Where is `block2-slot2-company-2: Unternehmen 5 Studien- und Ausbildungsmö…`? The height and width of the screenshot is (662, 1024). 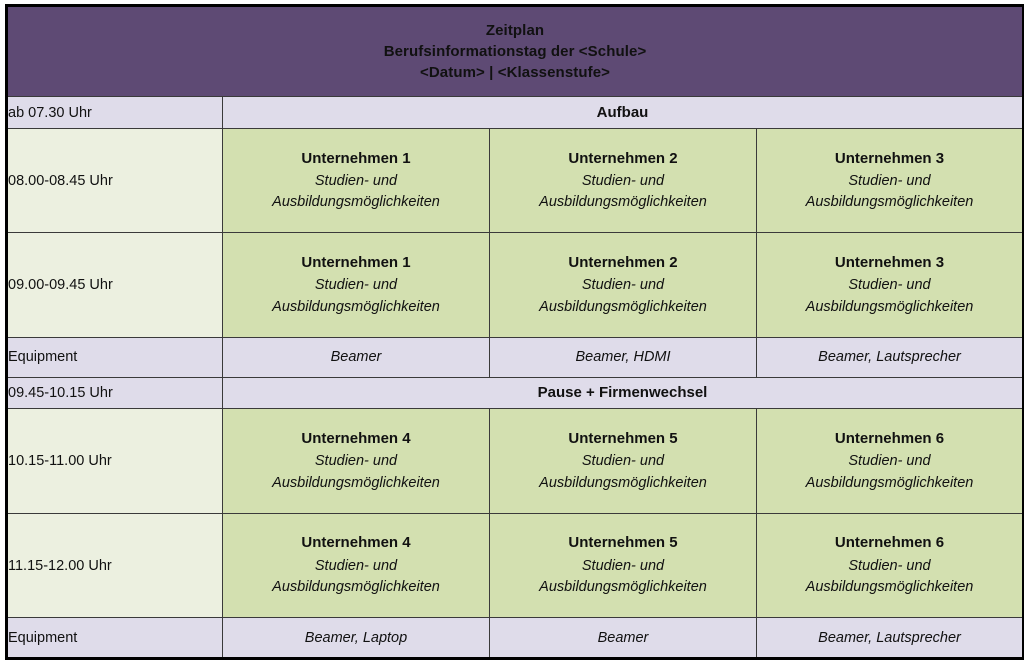
block2-slot2-company-2: Unternehmen 5 Studien- und Ausbildungsmö… is located at coordinates (623, 565).